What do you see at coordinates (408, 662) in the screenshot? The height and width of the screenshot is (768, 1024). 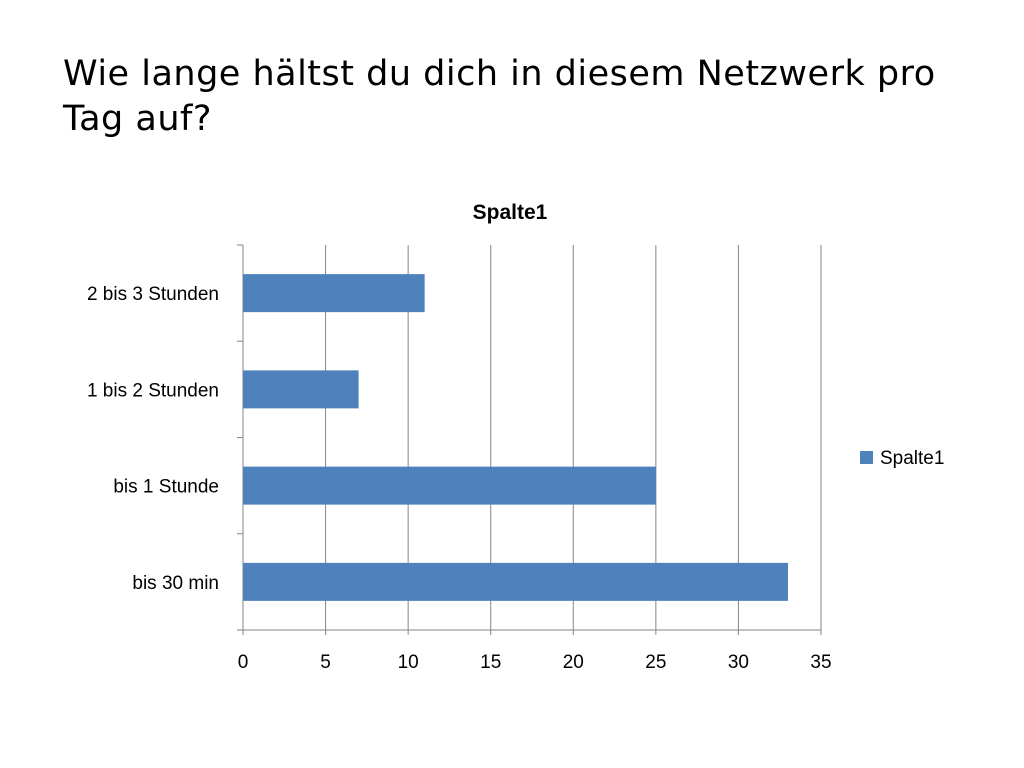 I see `x-tick-label: 10` at bounding box center [408, 662].